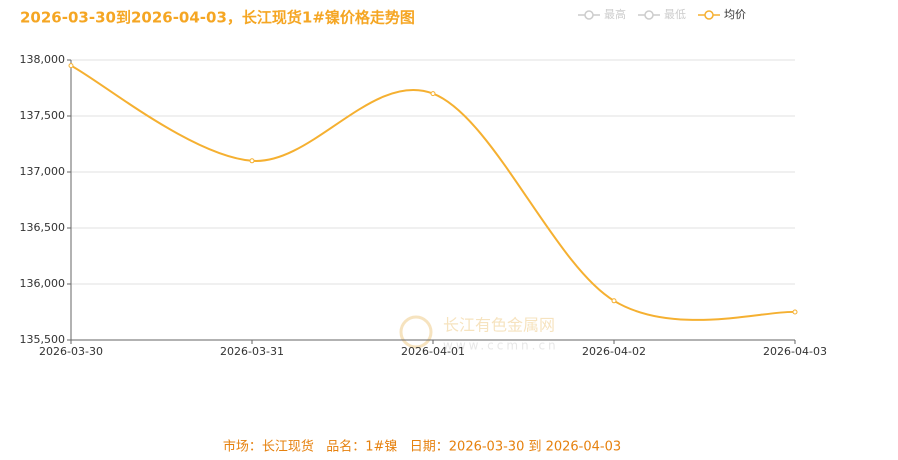  Describe the element at coordinates (43, 227) in the screenshot. I see `y-tick-label: 136,500` at that location.